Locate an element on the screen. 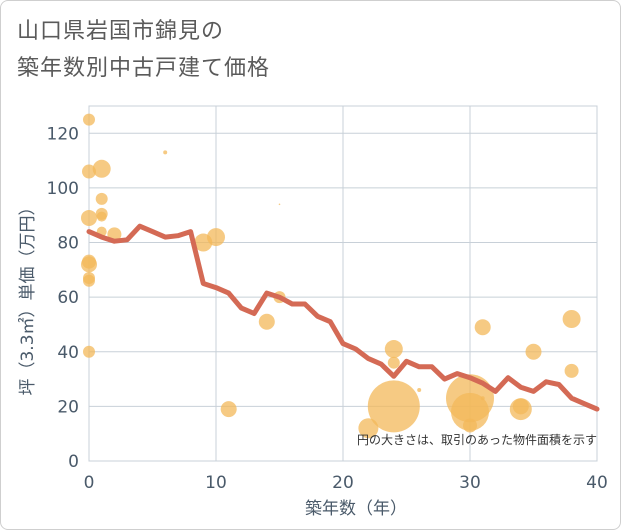 Image resolution: width=621 pixels, height=530 pixels. x-tick-label: 30 is located at coordinates (470, 483).